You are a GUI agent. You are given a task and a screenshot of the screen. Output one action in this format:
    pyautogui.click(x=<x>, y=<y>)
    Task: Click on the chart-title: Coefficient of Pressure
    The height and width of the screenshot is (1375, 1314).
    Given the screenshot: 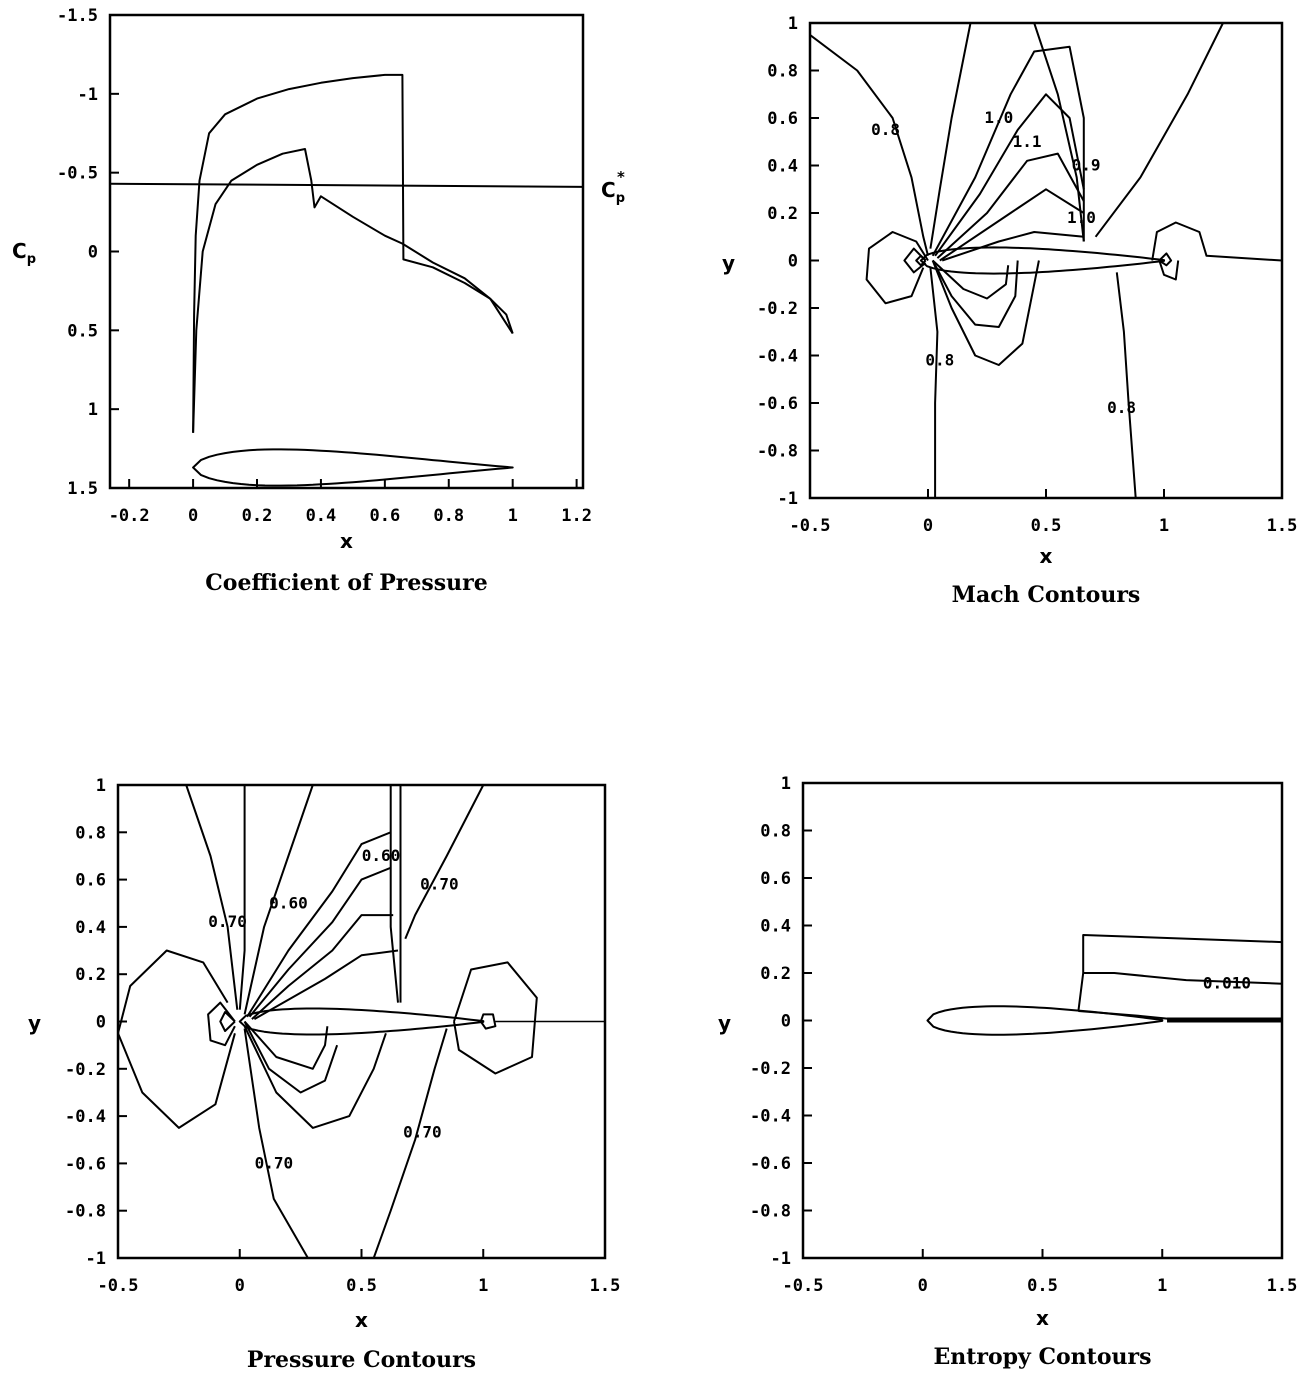 What is the action you would take?
    pyautogui.click(x=346, y=583)
    